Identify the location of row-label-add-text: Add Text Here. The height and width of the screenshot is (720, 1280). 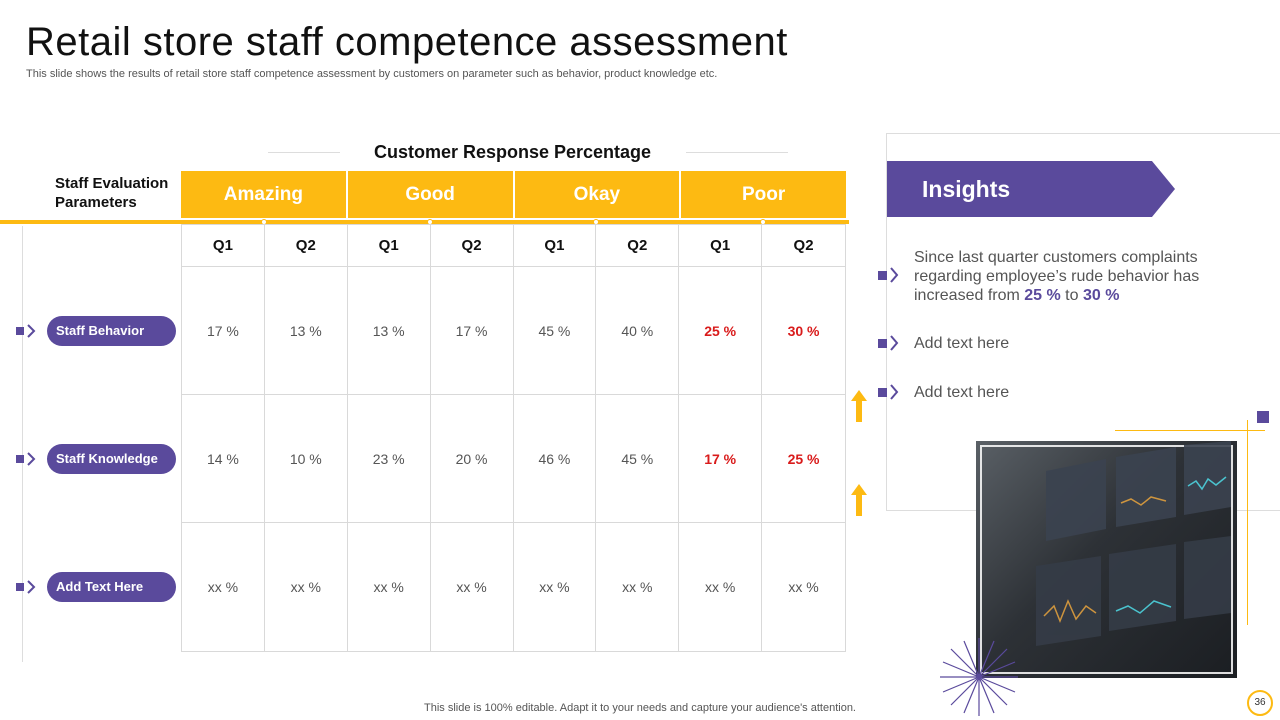
(111, 587).